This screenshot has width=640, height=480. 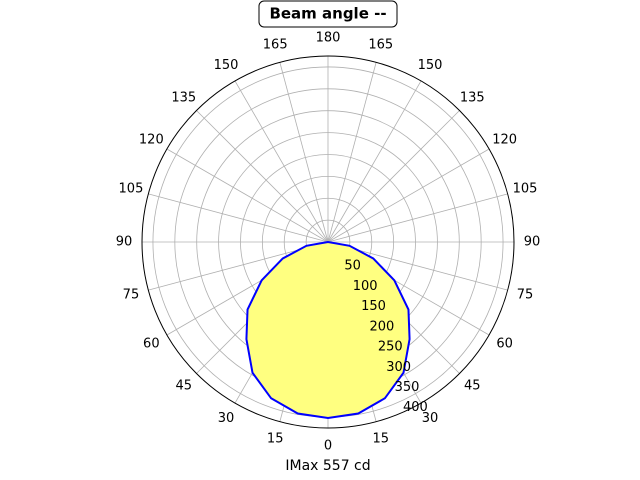 What do you see at coordinates (398, 367) in the screenshot?
I see `r-tick-label: 300` at bounding box center [398, 367].